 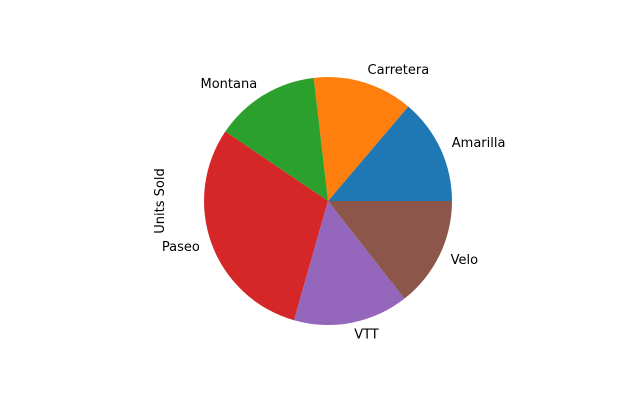 I want to click on pie-slice-paseo, so click(x=266, y=226).